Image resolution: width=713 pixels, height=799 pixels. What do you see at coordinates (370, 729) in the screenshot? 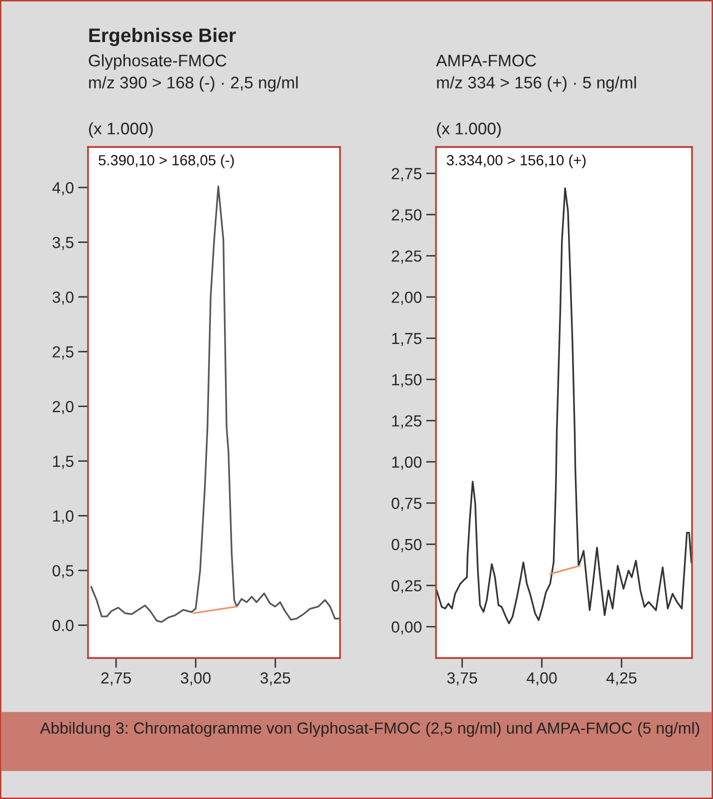
I see `text: Abbildung 3: Chromatogramme von Glyphosat-FMOC (2,5 ng/ml) und AMPA-FMOC (5 ng/ml)` at bounding box center [370, 729].